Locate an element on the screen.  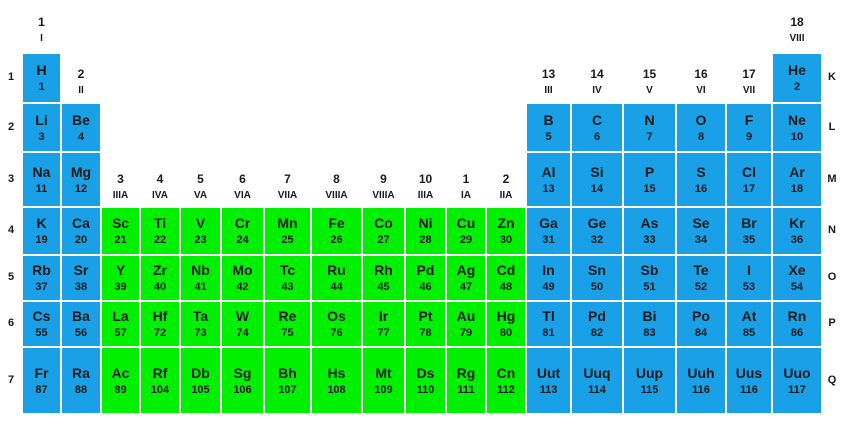
element-symbol: Cs is located at coordinates (41, 316).